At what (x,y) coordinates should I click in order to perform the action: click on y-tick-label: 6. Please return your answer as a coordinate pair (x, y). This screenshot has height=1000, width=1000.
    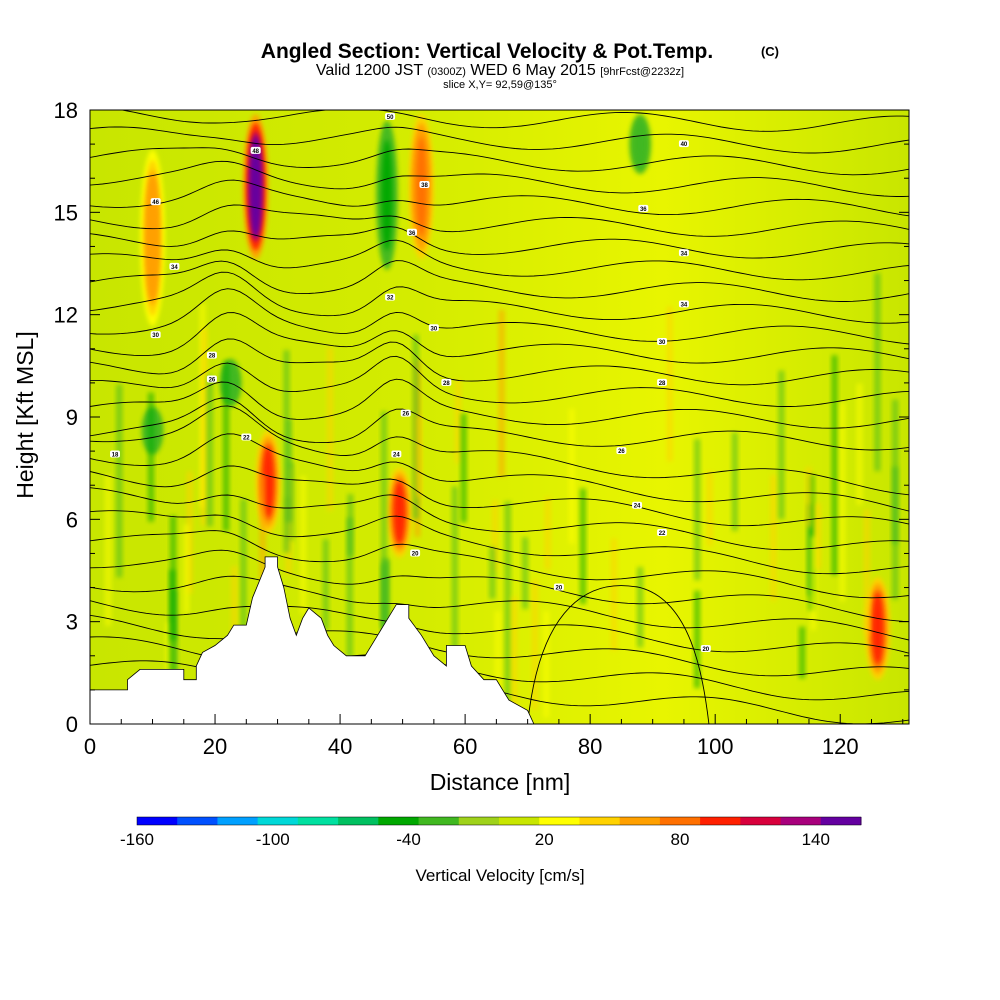
    Looking at the image, I should click on (72, 519).